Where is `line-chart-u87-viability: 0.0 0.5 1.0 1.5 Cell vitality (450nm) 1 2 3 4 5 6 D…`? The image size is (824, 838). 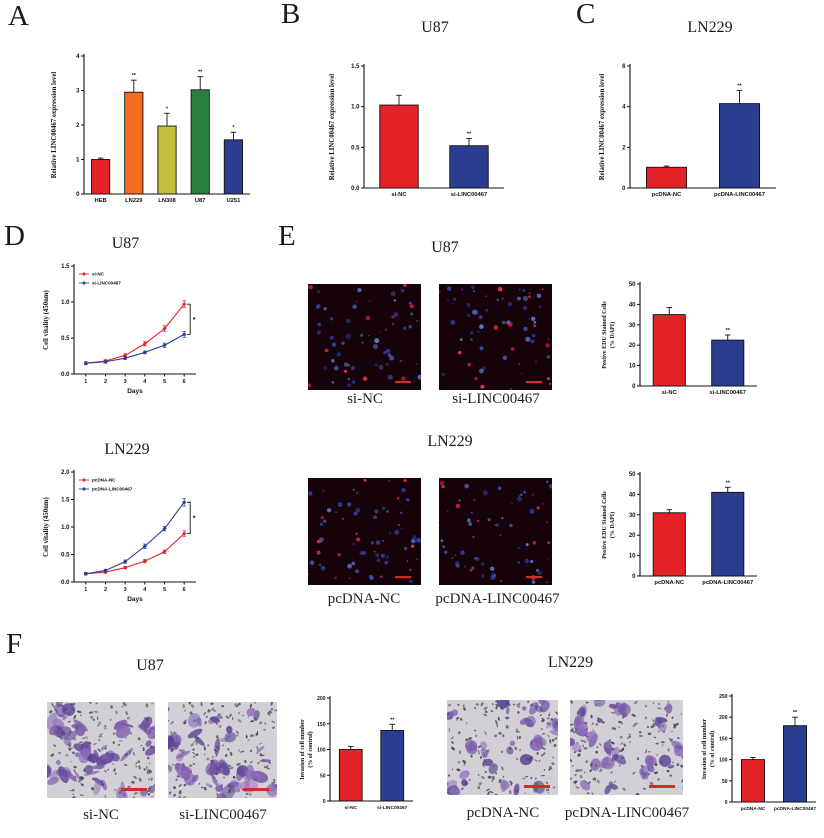
line-chart-u87-viability: 0.0 0.5 1.0 1.5 Cell vitality (450nm) 1 2 3 4 5 6 D… is located at coordinates (130, 330).